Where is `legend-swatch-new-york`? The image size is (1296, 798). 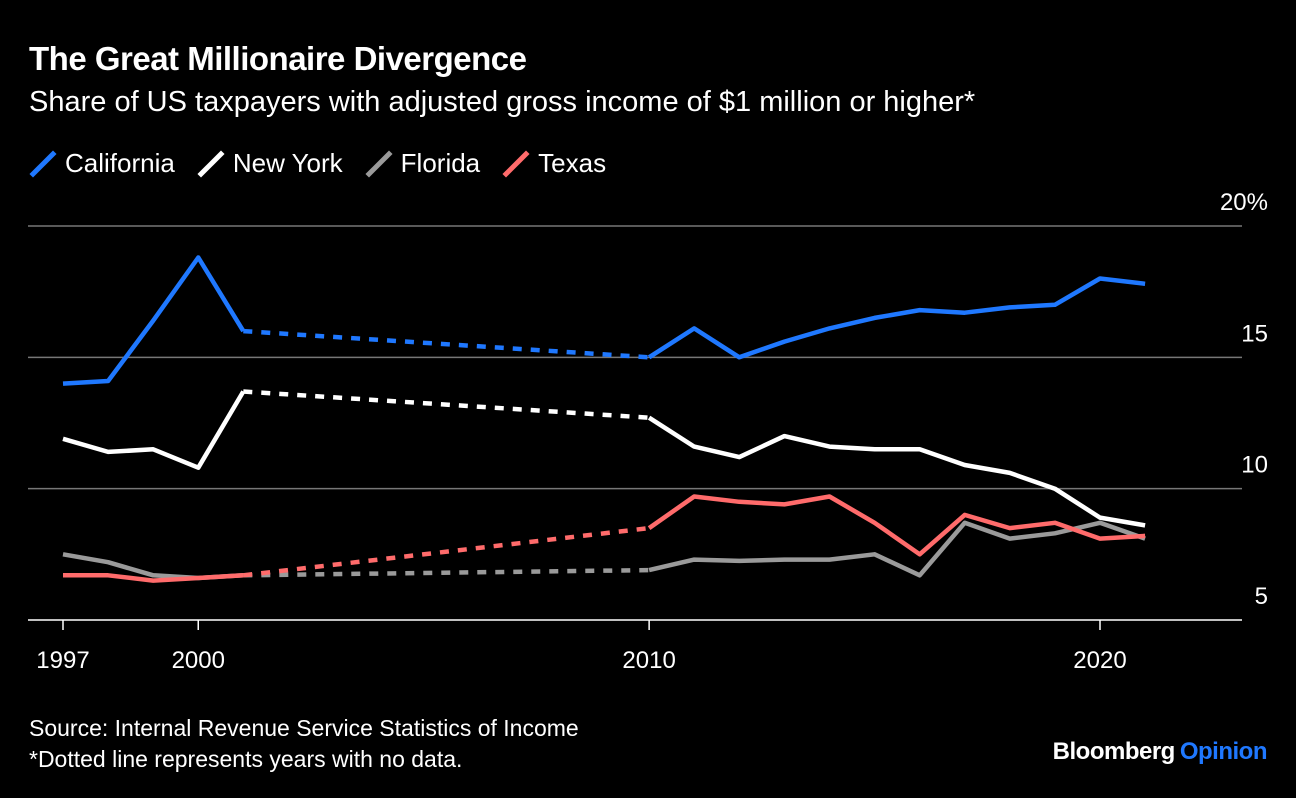
legend-swatch-new-york is located at coordinates (211, 163).